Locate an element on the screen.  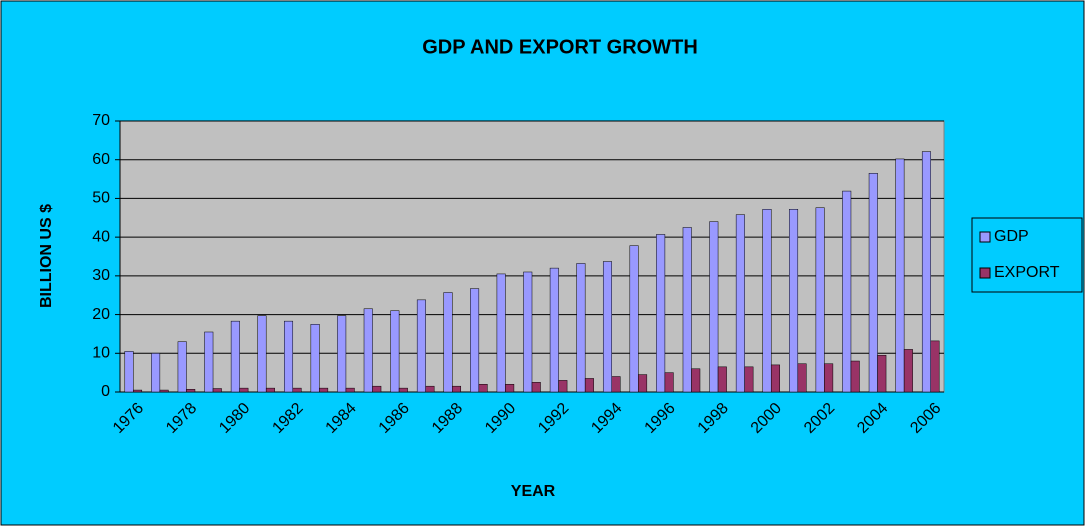
y-axis-title: BILLION US $ is located at coordinates (46, 256).